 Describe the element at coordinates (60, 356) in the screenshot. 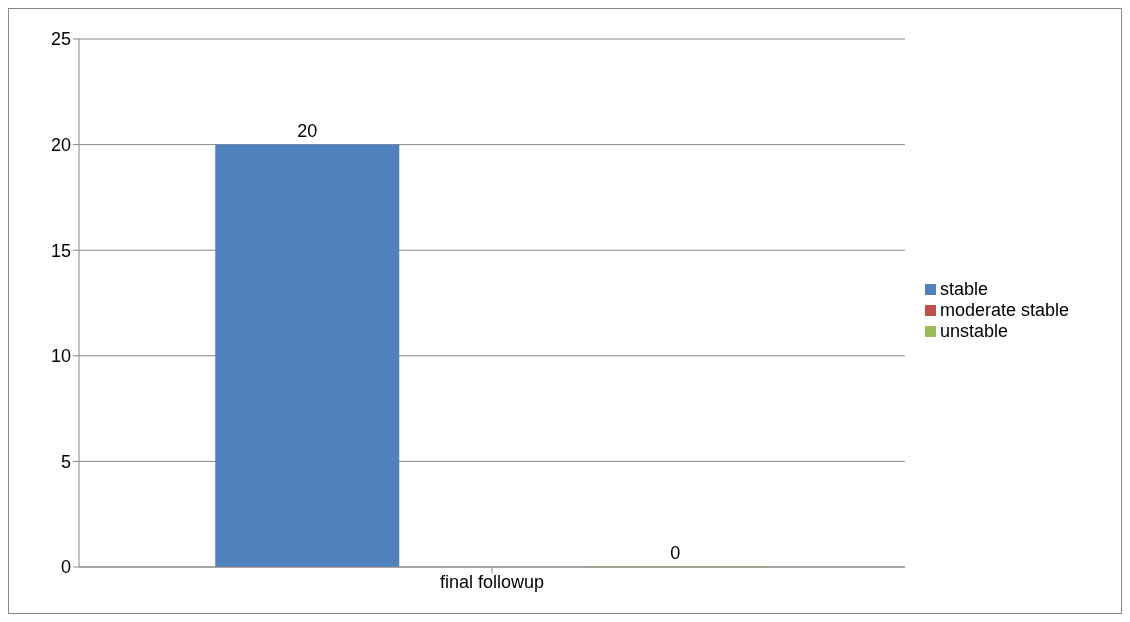

I see `y-tick-label: 10` at that location.